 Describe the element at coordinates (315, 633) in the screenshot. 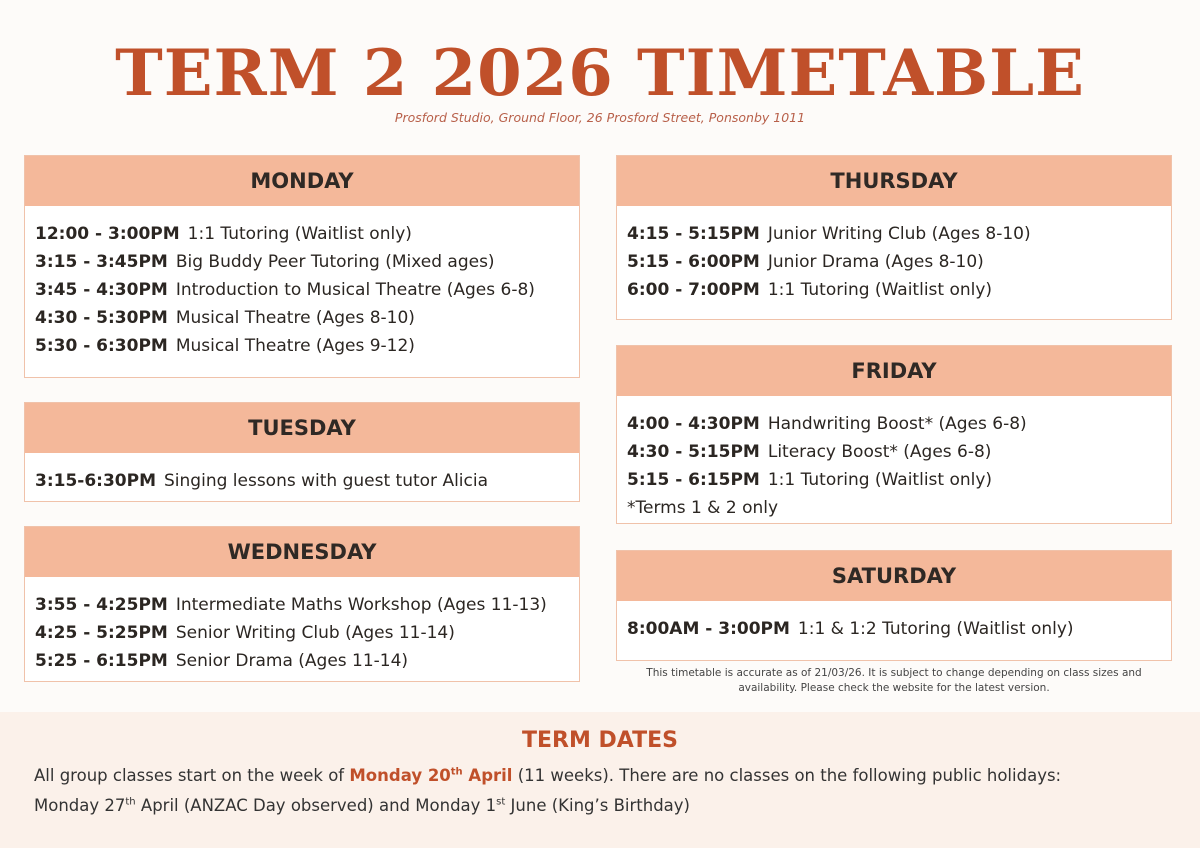

I see `class-name: Senior Writing Club (Ages 11-14)` at that location.